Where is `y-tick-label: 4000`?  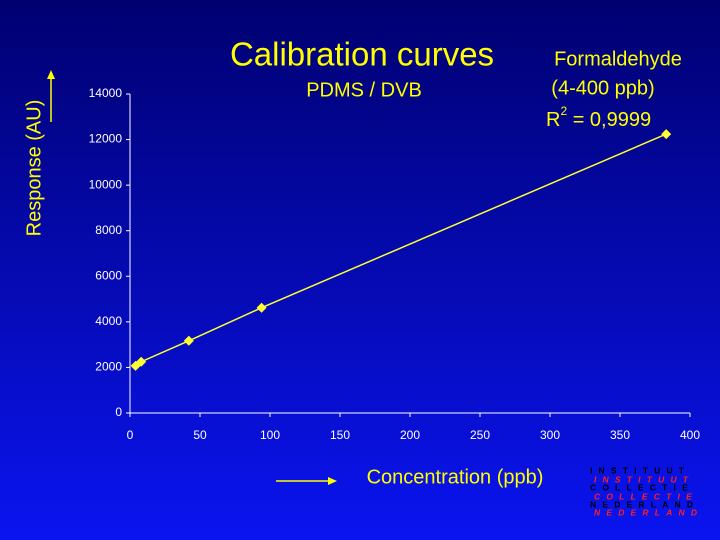 y-tick-label: 4000 is located at coordinates (108, 321).